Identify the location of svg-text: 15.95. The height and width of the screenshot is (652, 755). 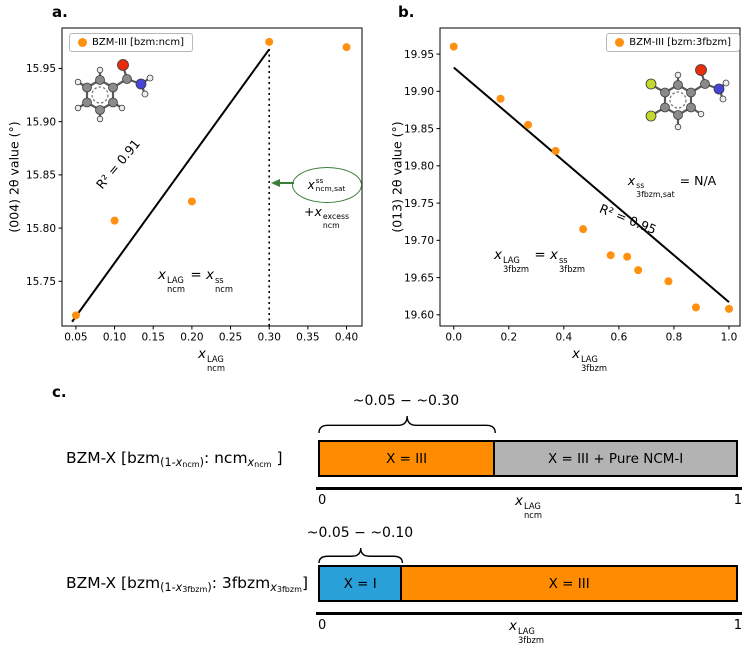
(41, 69).